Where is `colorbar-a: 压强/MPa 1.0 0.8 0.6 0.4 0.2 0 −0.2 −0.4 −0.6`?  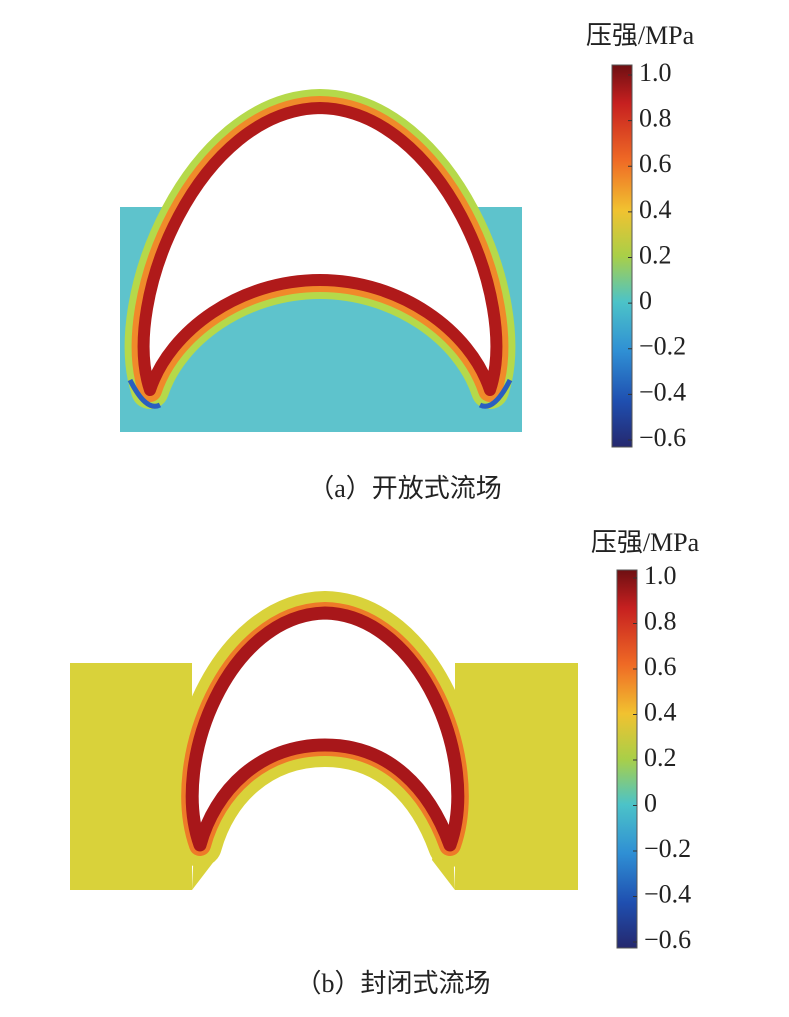
colorbar-a: 压强/MPa 1.0 0.8 0.6 0.4 0.2 0 −0.2 −0.4 −0.6 is located at coordinates (640, 236).